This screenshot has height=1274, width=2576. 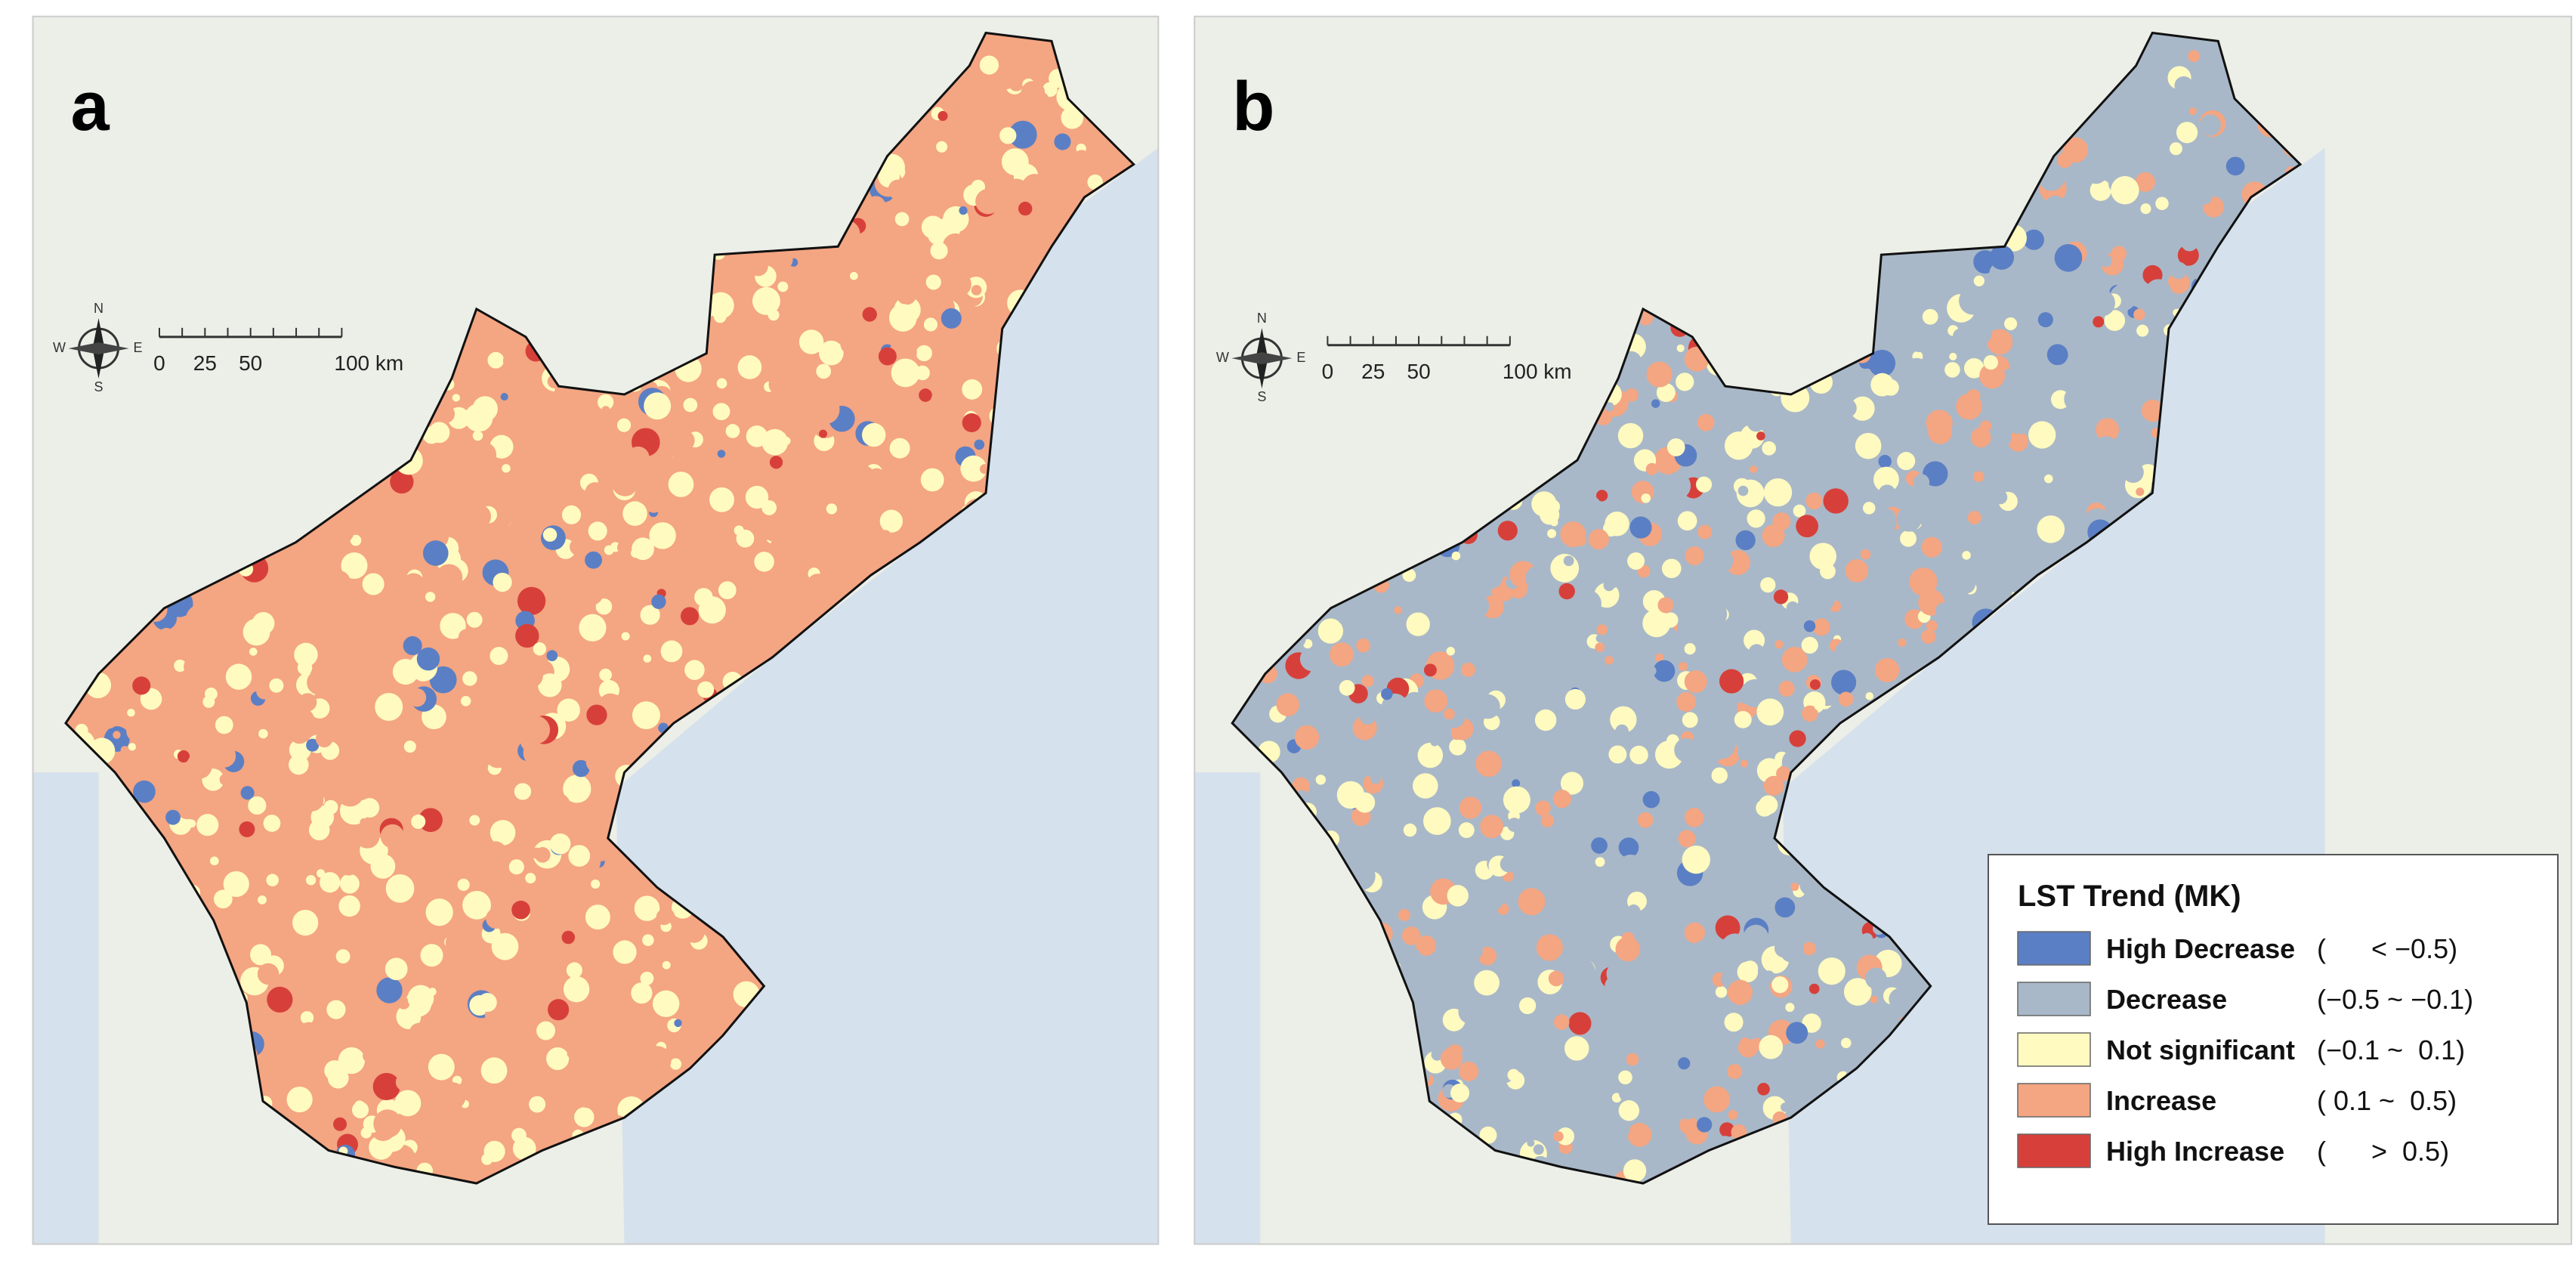 What do you see at coordinates (2391, 1049) in the screenshot?
I see `legend-range: (−0.1 ~ 0.1)` at bounding box center [2391, 1049].